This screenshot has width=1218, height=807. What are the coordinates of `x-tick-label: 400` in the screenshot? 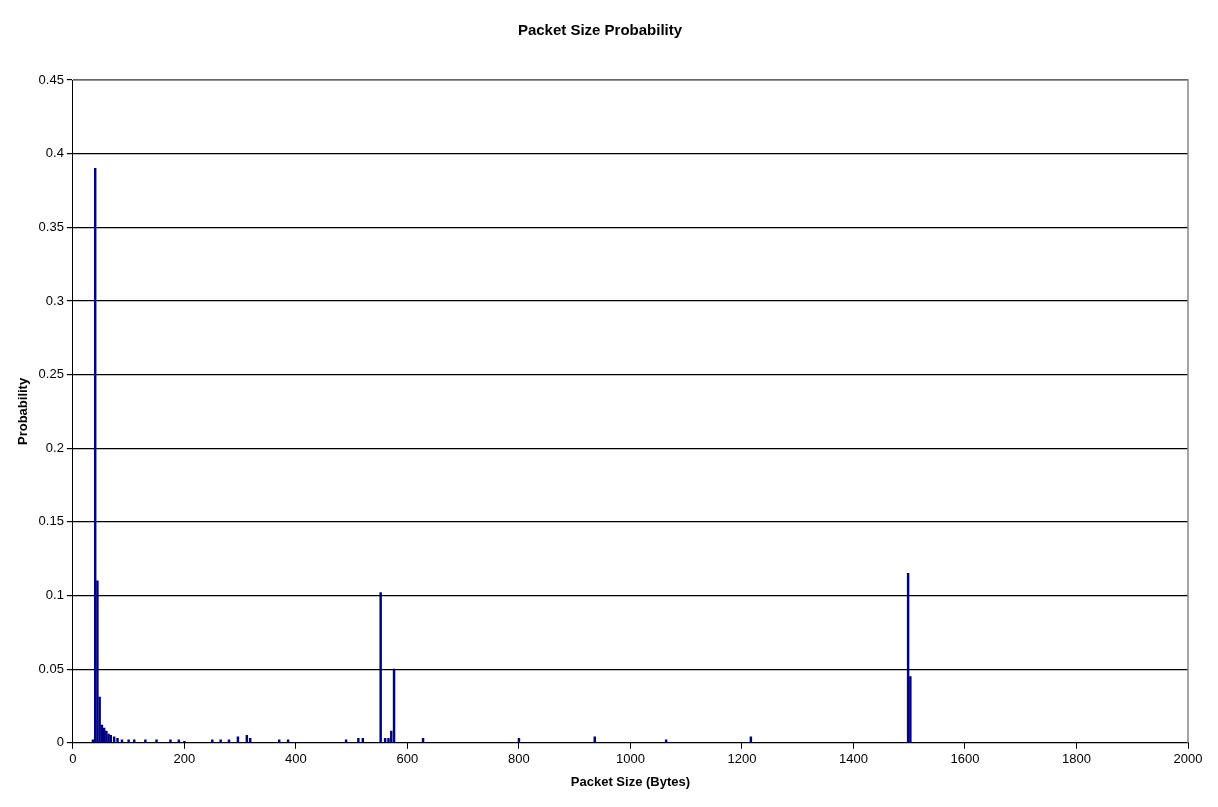 It's located at (296, 759).